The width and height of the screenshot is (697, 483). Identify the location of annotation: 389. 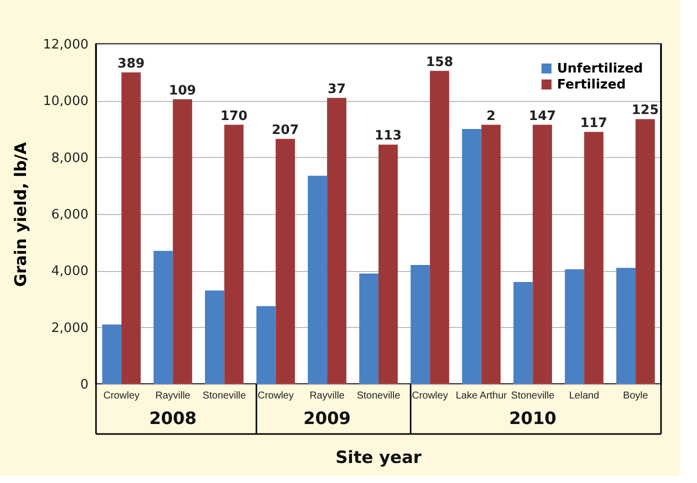
(131, 64).